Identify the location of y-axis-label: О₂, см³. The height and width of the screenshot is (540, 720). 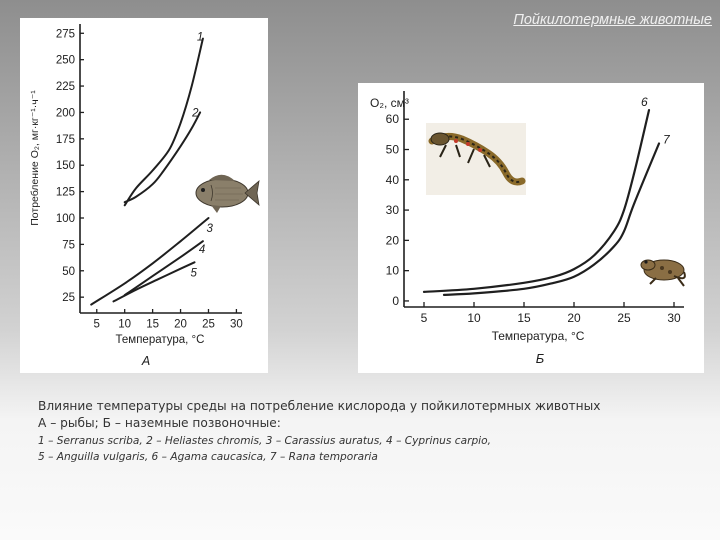
(389, 103).